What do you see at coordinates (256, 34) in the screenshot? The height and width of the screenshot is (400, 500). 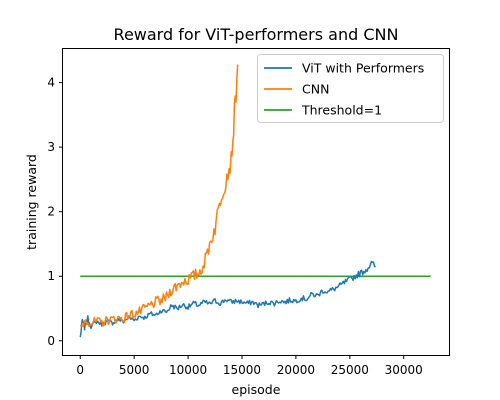 I see `chart-title: Reward for ViT-performers and CNN` at bounding box center [256, 34].